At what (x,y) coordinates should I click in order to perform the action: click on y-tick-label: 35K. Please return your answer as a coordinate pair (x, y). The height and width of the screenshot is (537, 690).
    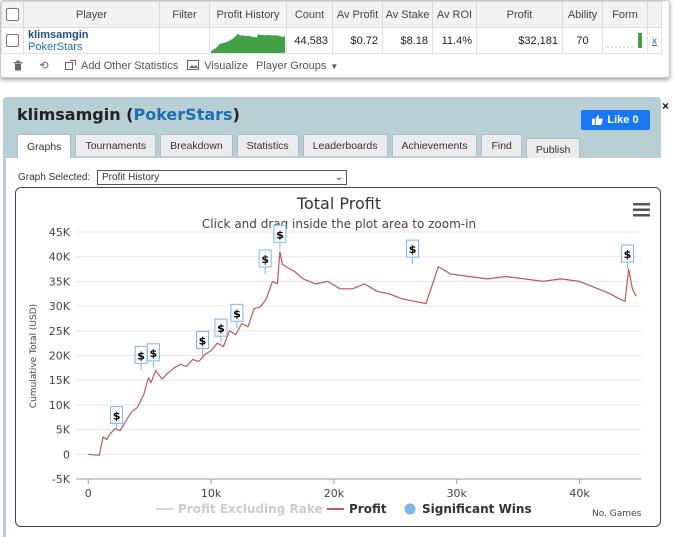
    Looking at the image, I should click on (60, 281).